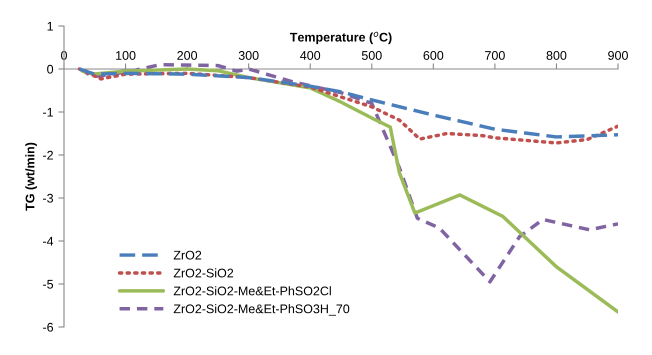  Describe the element at coordinates (495, 55) in the screenshot. I see `x-tick-label: 700` at that location.